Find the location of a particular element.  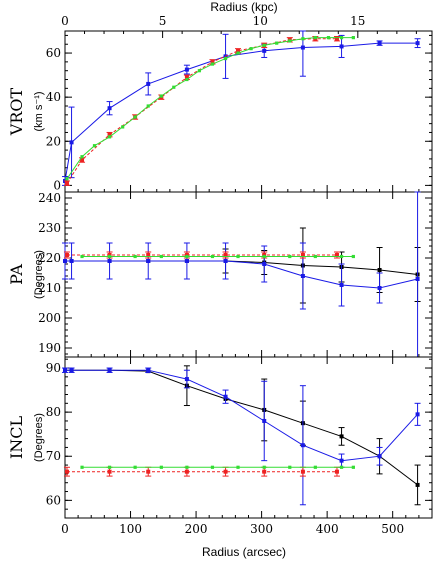

y-tick-label: 190 is located at coordinates (49, 348).